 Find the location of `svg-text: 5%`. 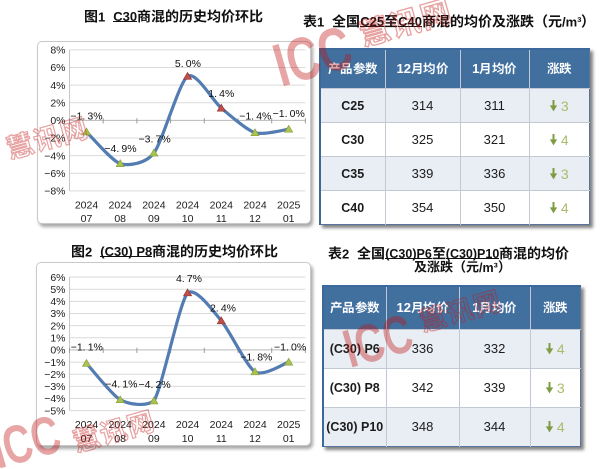

svg-text: 5% is located at coordinates (57, 290).